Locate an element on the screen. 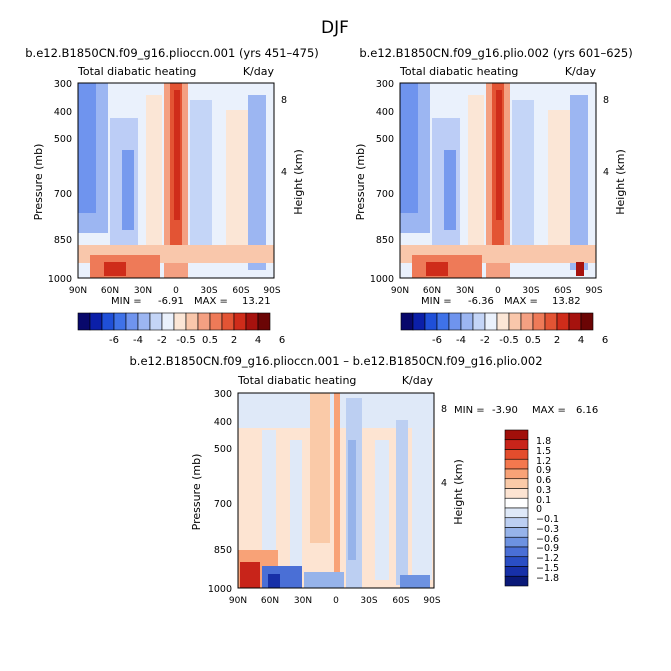  panel-3-colorbar-label: −0.3 is located at coordinates (547, 529).